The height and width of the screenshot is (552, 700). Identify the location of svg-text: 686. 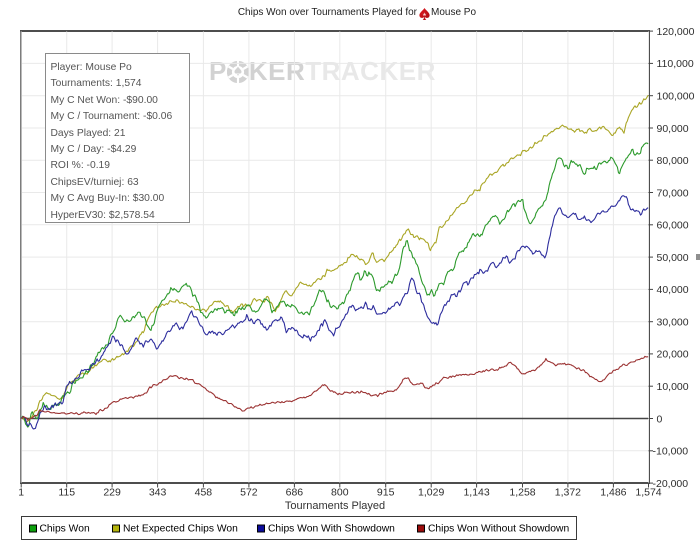
(295, 493).